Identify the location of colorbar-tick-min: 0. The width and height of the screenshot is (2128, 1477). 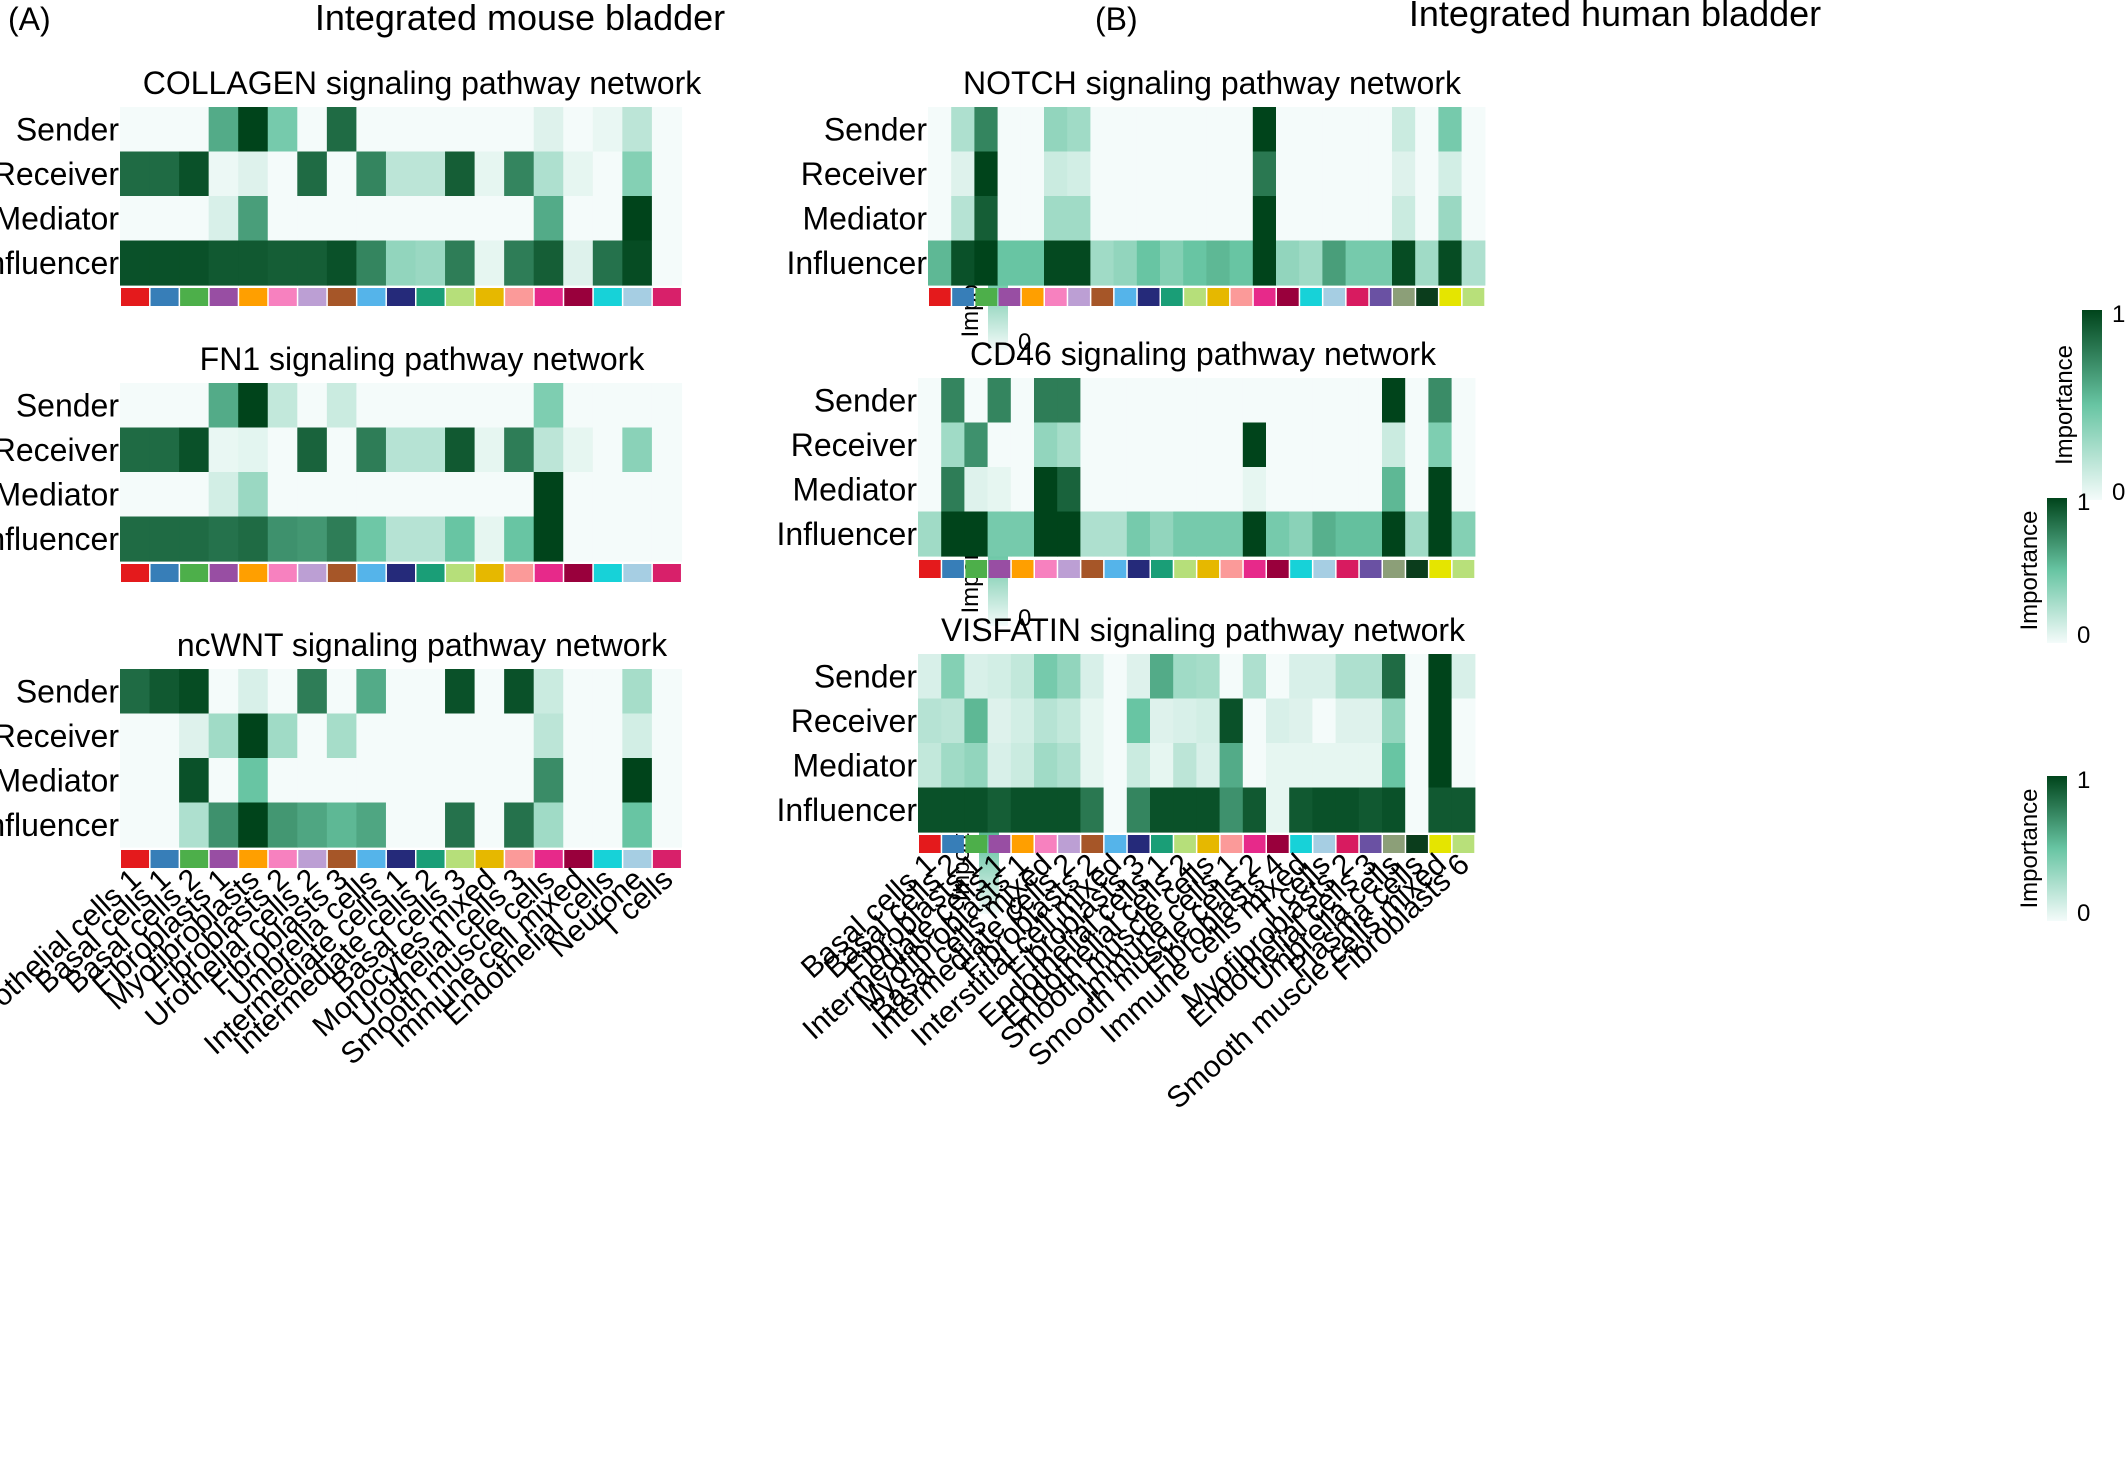
(1024, 618).